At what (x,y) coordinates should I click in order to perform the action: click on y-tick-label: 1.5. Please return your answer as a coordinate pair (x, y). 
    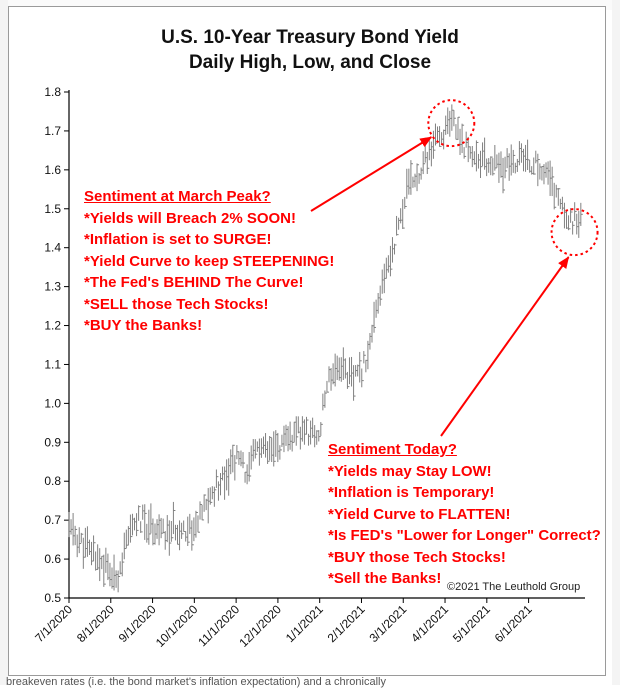
    Looking at the image, I should click on (52, 209).